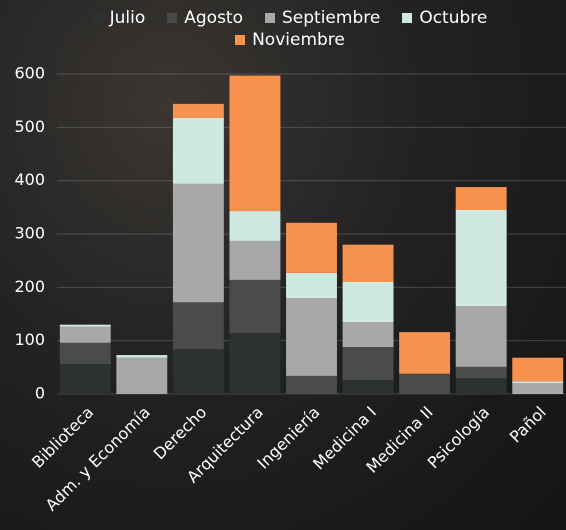 The width and height of the screenshot is (566, 530). What do you see at coordinates (459, 438) in the screenshot?
I see `x-tick-label: Psicología` at bounding box center [459, 438].